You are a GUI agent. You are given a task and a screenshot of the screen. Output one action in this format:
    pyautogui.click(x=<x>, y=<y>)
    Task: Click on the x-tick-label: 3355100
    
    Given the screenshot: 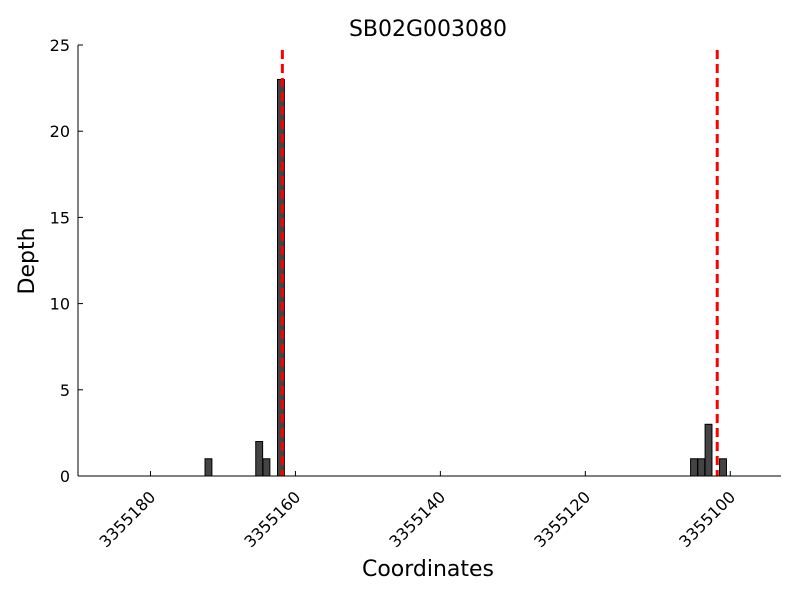 What is the action you would take?
    pyautogui.click(x=707, y=519)
    